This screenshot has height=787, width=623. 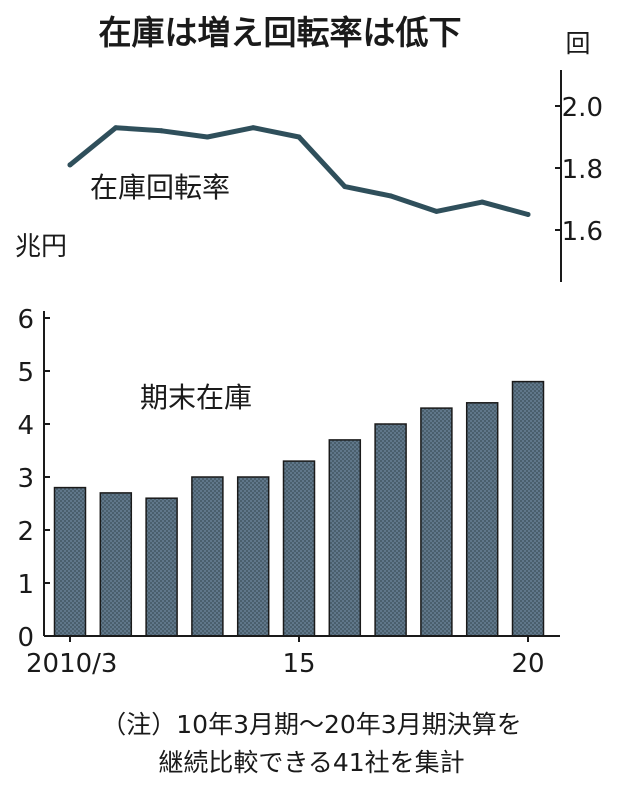 What do you see at coordinates (582, 108) in the screenshot?
I see `line-y-tick-label: 2.0` at bounding box center [582, 108].